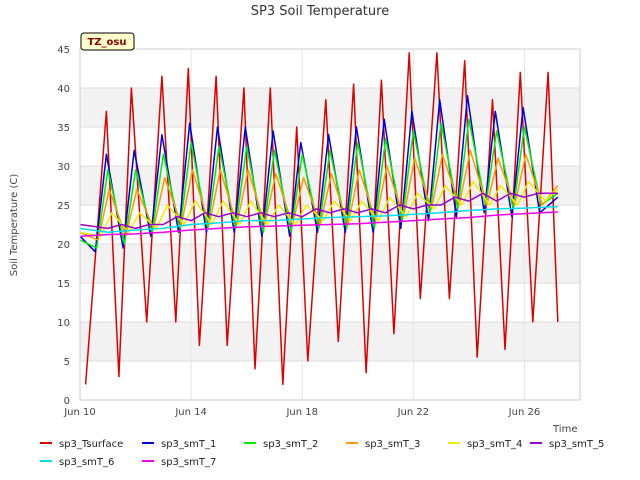  I want to click on timezone-badge-box, so click(107, 41).